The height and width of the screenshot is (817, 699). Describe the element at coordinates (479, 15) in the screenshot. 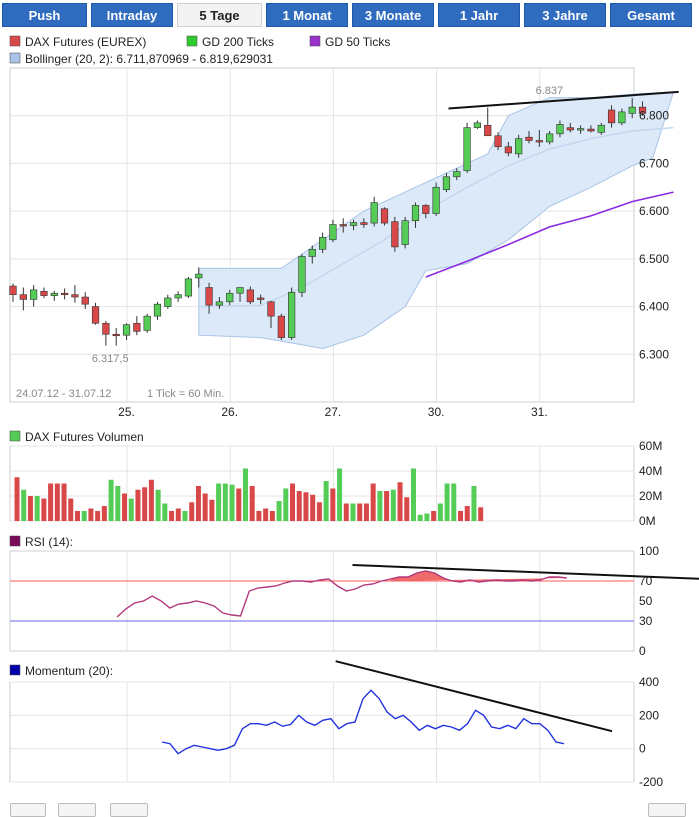

I see `tab-1-jahr: 1 Jahr` at that location.